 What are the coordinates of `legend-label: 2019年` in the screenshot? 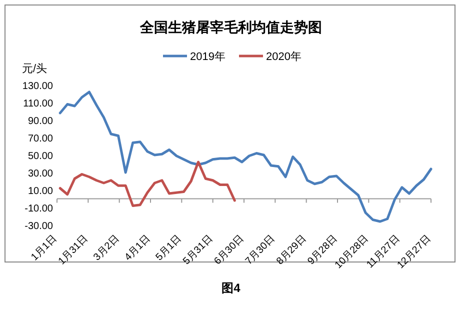 It's located at (208, 57).